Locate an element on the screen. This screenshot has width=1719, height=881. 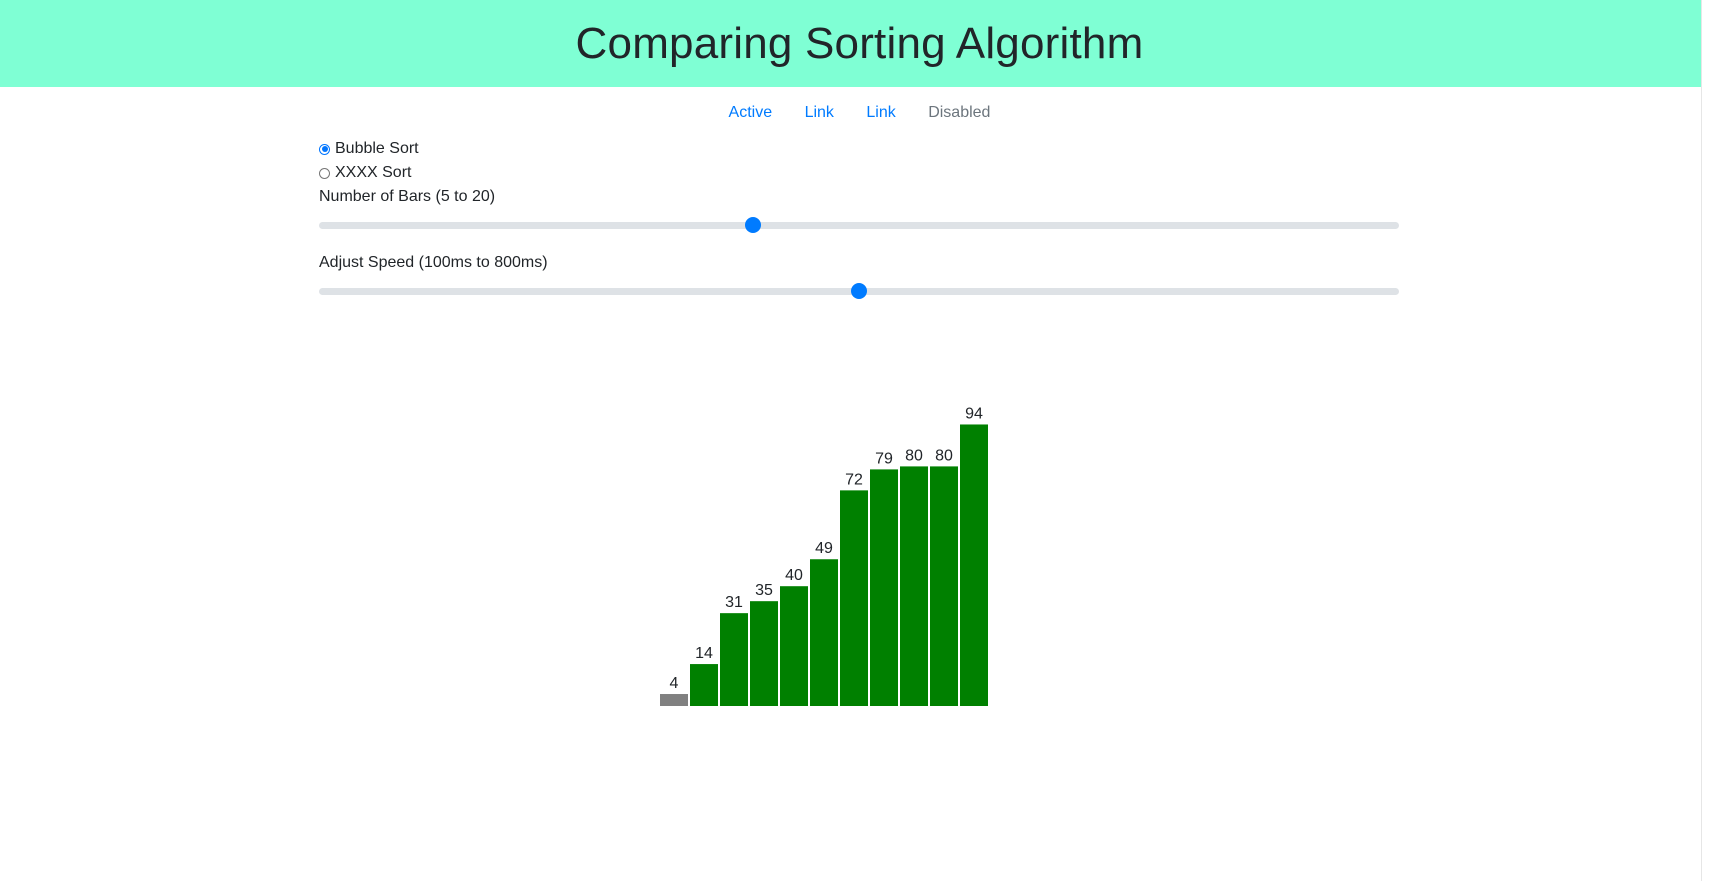
bar-value-label-9: 80 is located at coordinates (944, 455).